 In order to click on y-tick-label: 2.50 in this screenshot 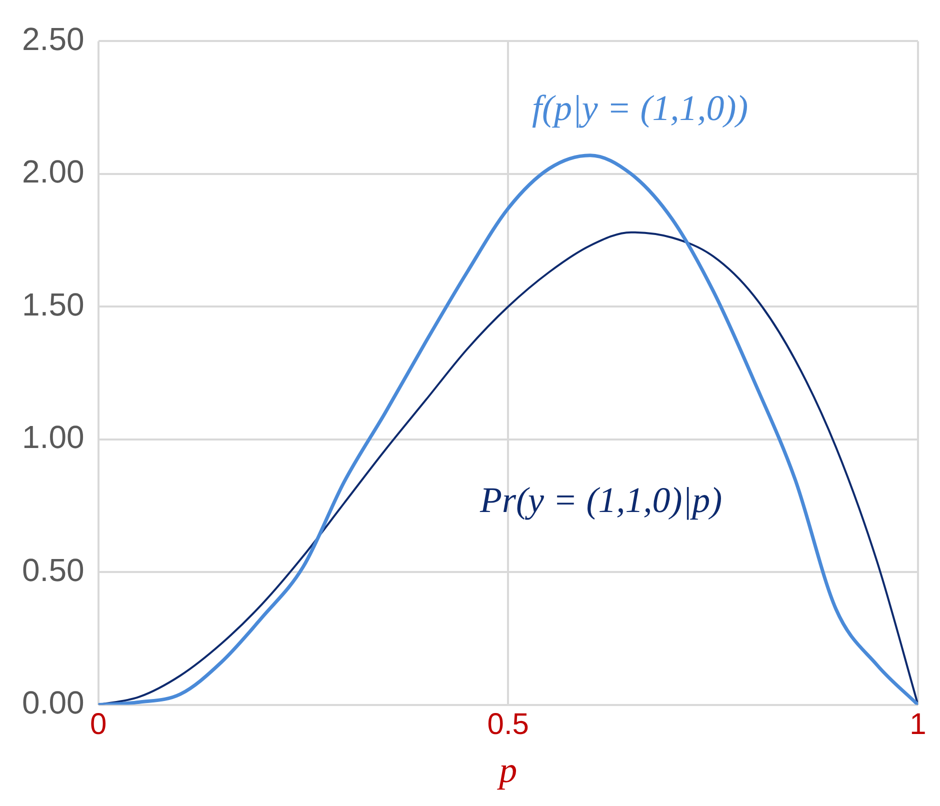, I will do `click(53, 39)`.